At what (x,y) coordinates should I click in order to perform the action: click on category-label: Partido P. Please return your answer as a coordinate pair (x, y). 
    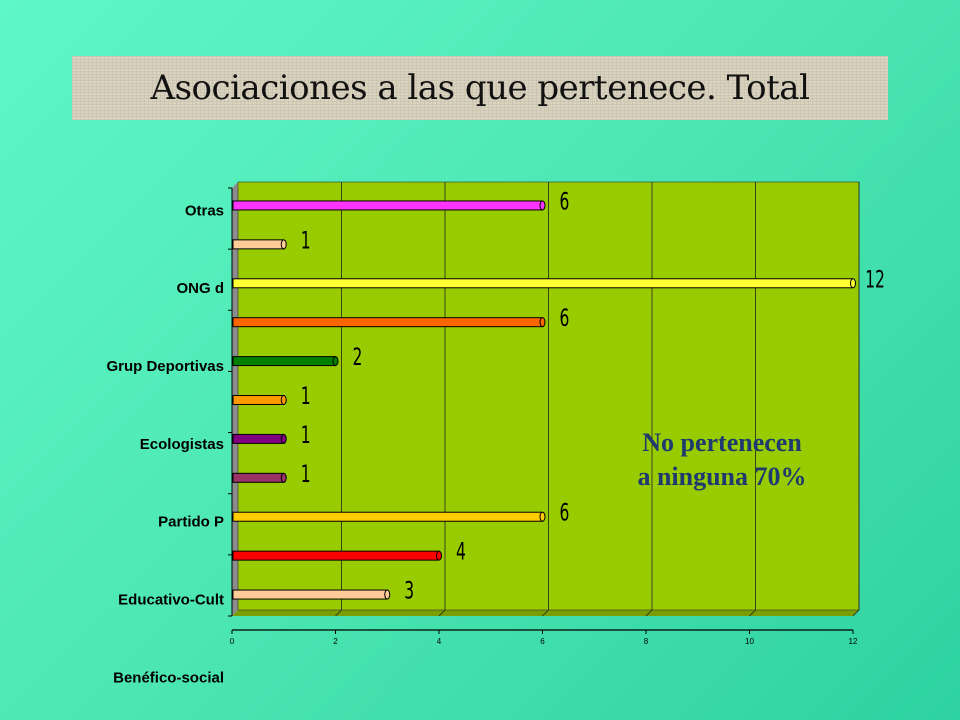
    Looking at the image, I should click on (191, 522).